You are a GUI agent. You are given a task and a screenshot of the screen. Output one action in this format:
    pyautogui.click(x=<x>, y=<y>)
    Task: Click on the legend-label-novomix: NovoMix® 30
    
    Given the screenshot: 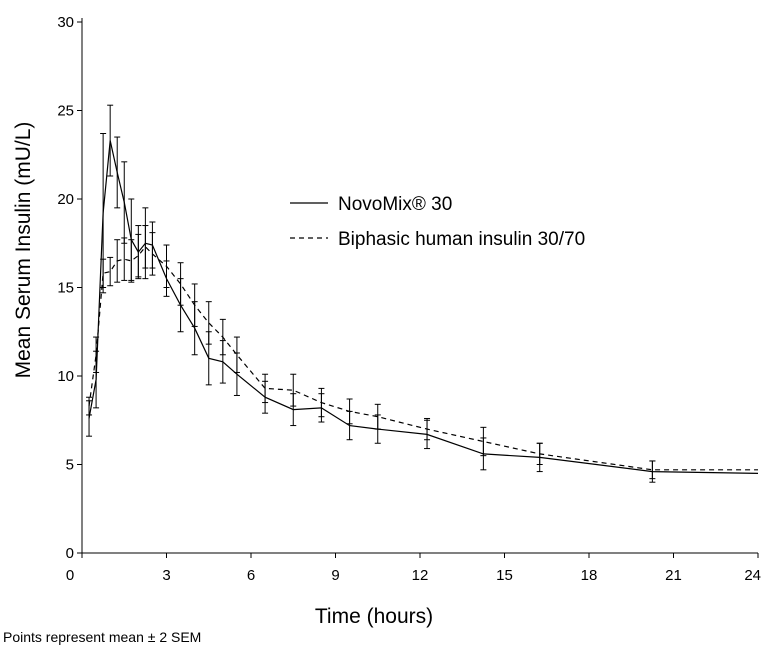 What is the action you would take?
    pyautogui.click(x=395, y=204)
    